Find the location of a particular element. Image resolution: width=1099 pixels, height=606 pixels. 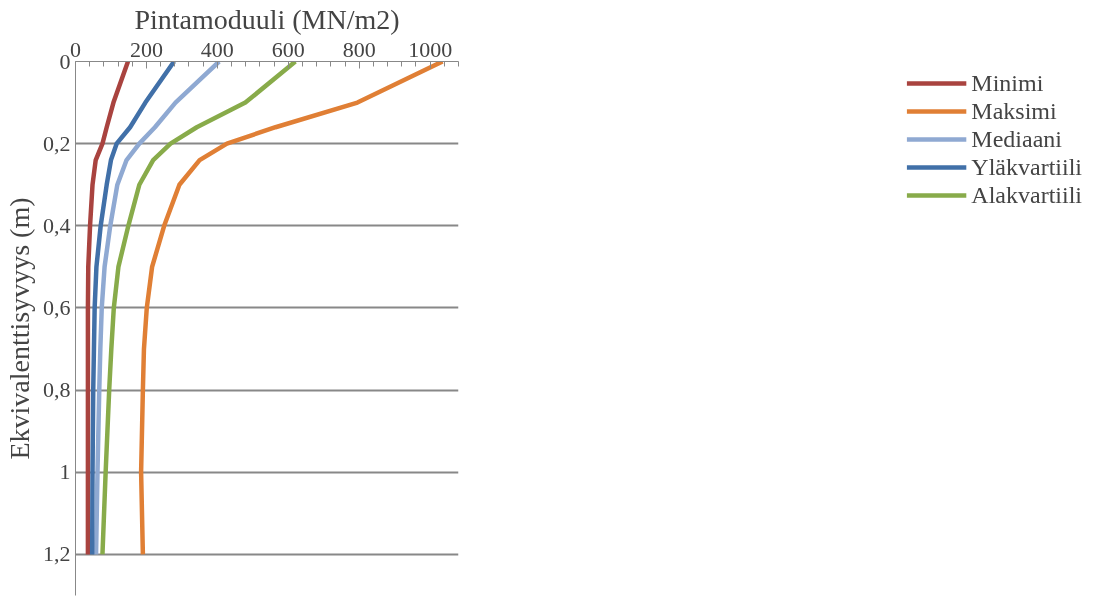

legend-label: Maksimi is located at coordinates (1014, 111).